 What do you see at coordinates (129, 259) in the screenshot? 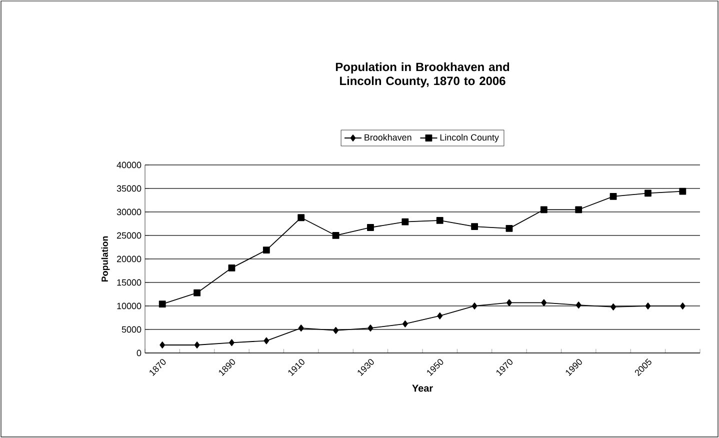
I see `y-tick-label: 20000` at bounding box center [129, 259].